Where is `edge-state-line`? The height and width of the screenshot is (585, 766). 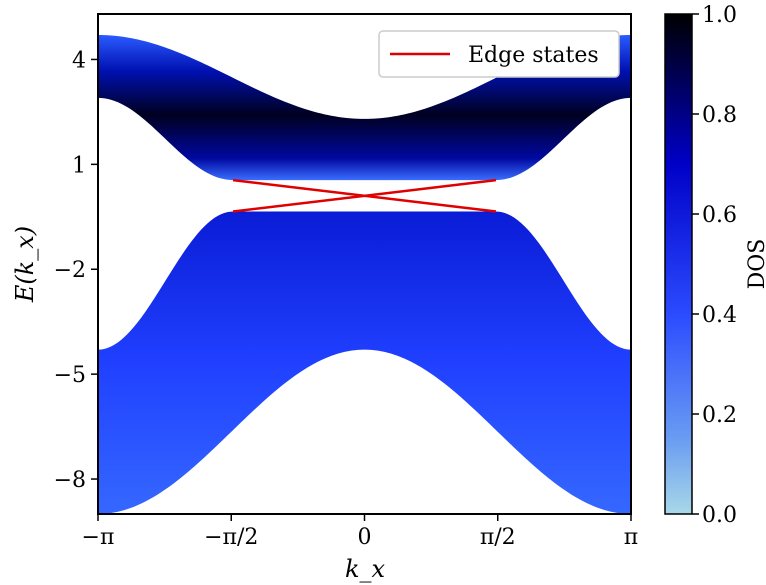
edge-state-line is located at coordinates (364, 195).